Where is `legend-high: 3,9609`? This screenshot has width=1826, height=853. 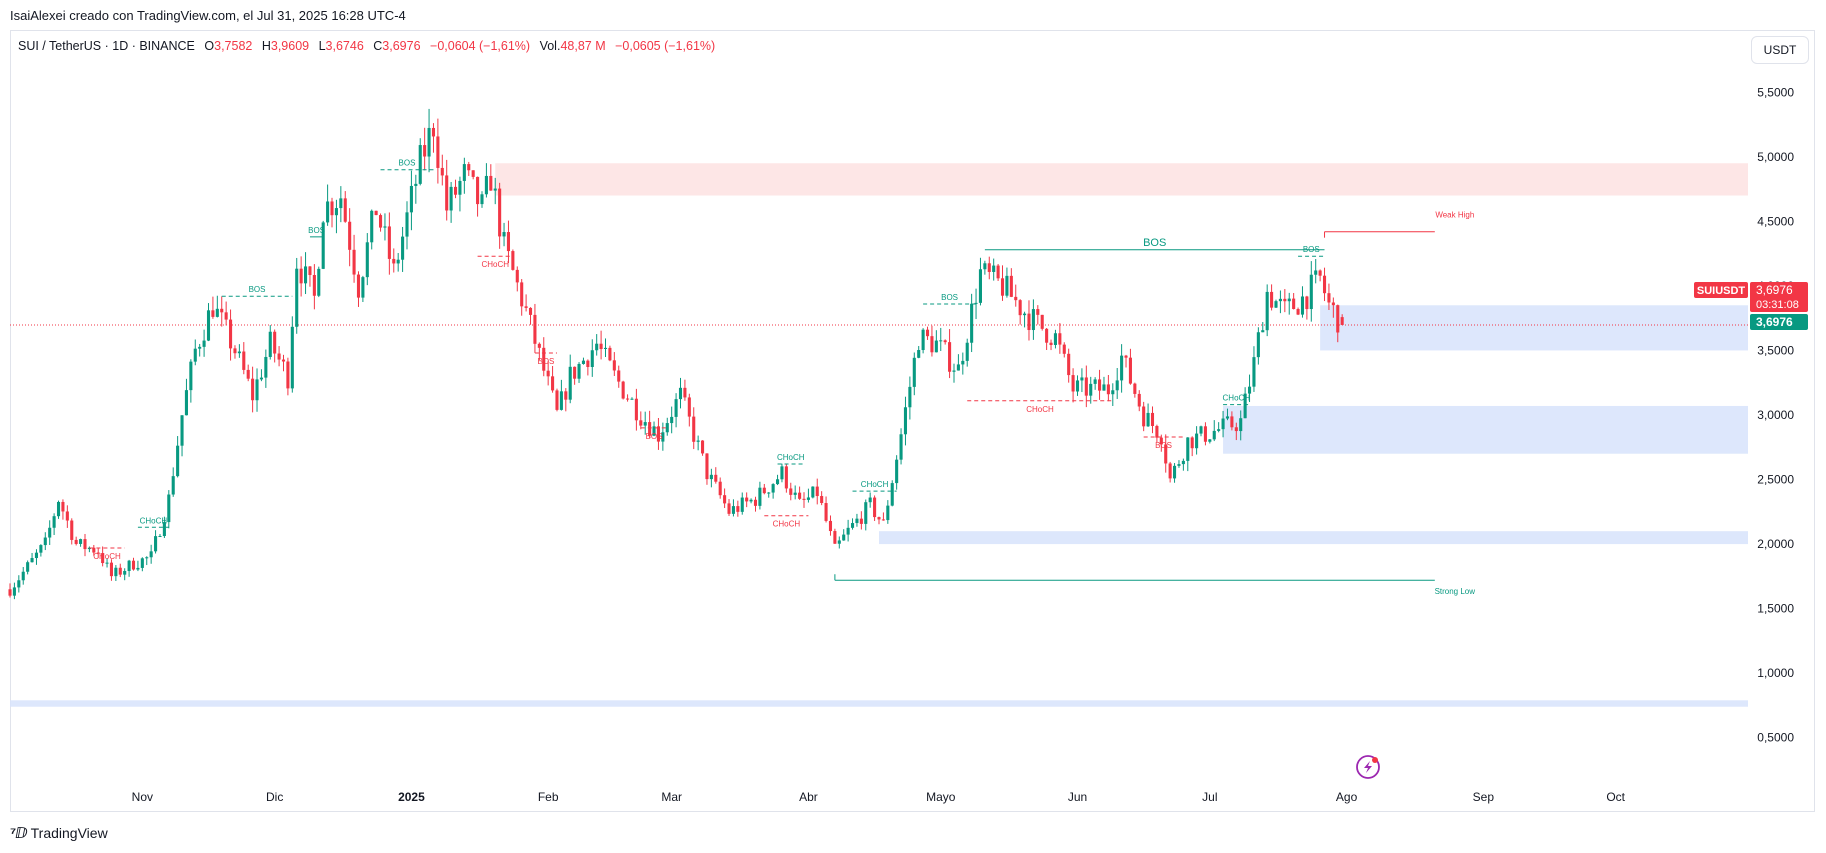 legend-high: 3,9609 is located at coordinates (290, 46).